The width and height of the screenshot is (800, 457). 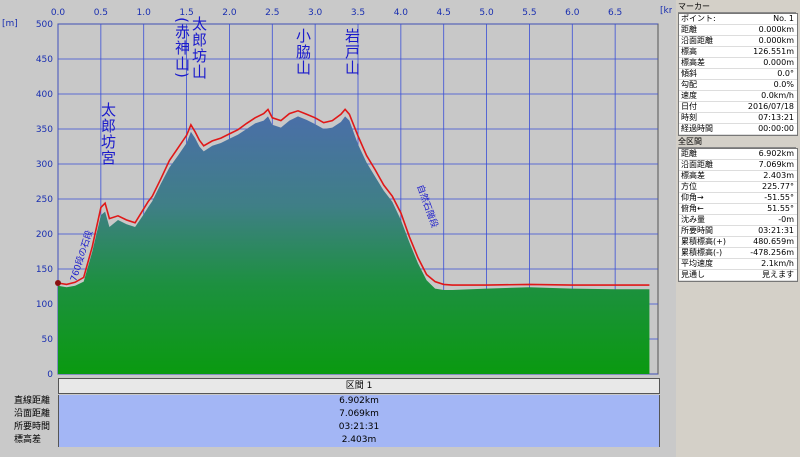 What do you see at coordinates (738, 264) in the screenshot?
I see `section-row: 平均速度 2.1km/h` at bounding box center [738, 264].